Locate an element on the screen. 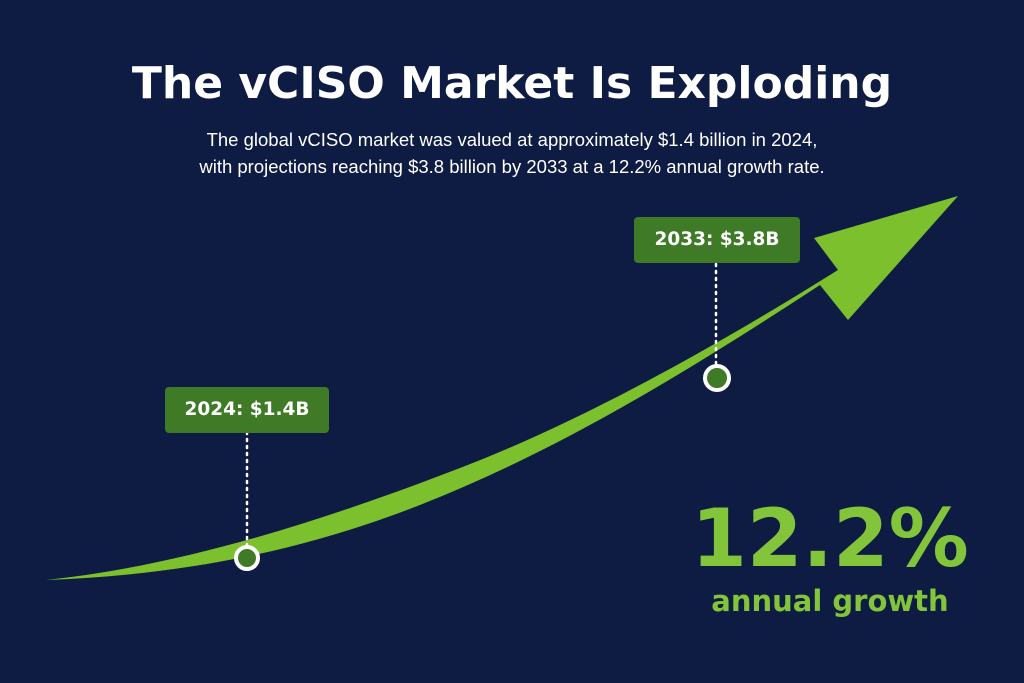 The width and height of the screenshot is (1024, 683). data-label-2024: 2024: $1.4B is located at coordinates (247, 410).